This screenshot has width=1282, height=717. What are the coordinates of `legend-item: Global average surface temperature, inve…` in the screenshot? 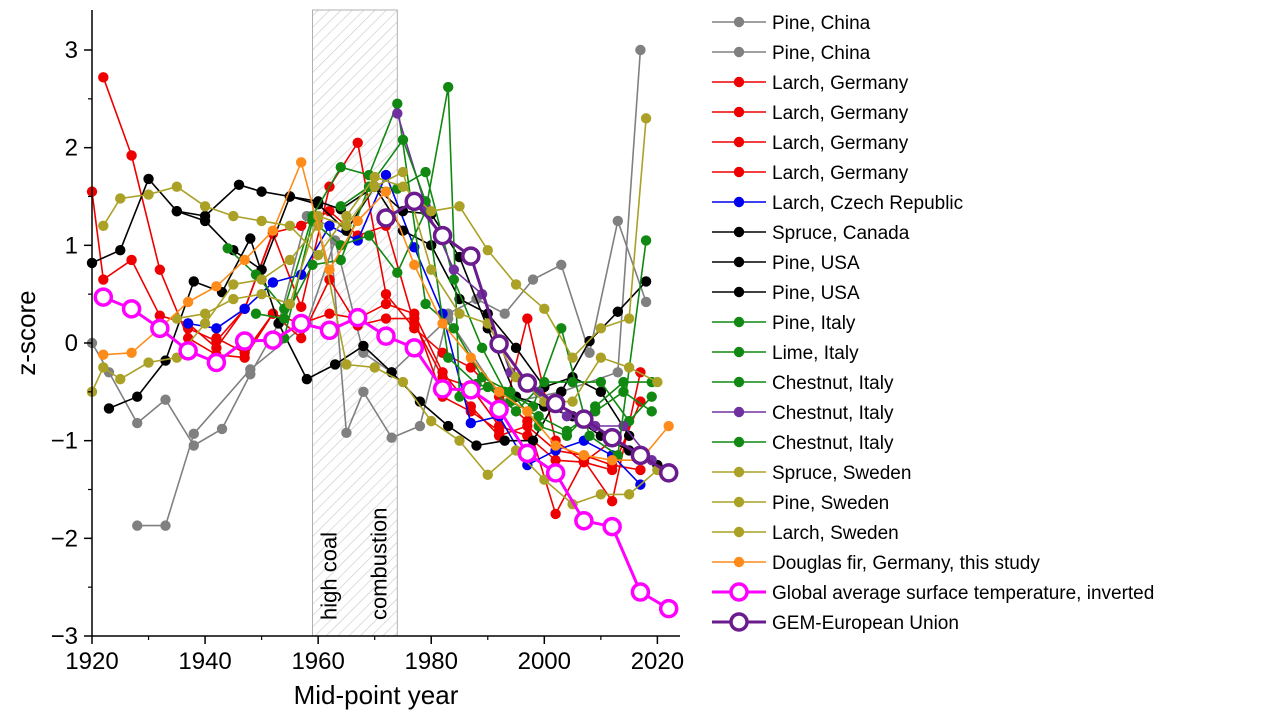 It's located at (933, 593).